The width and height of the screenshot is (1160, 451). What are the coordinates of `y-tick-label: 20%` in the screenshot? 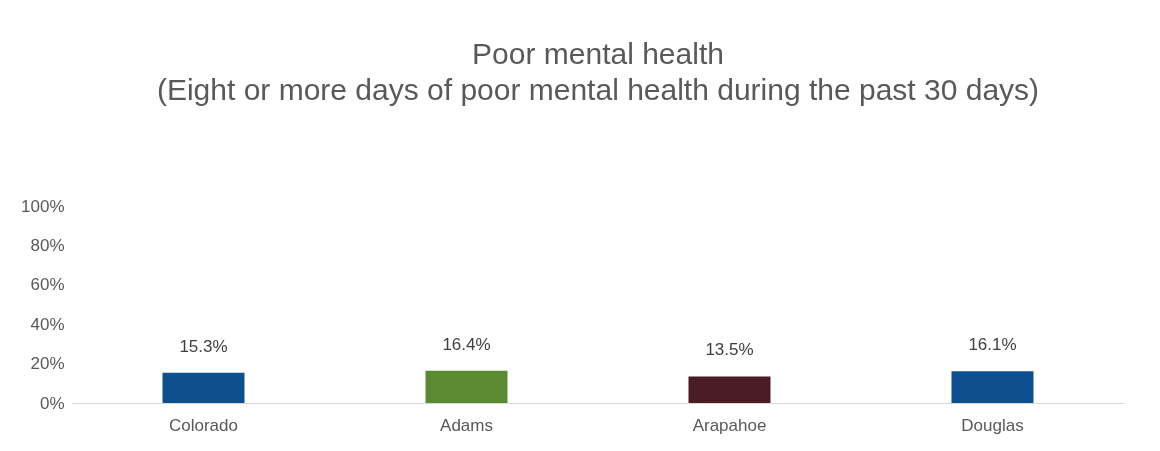 It's located at (47, 364).